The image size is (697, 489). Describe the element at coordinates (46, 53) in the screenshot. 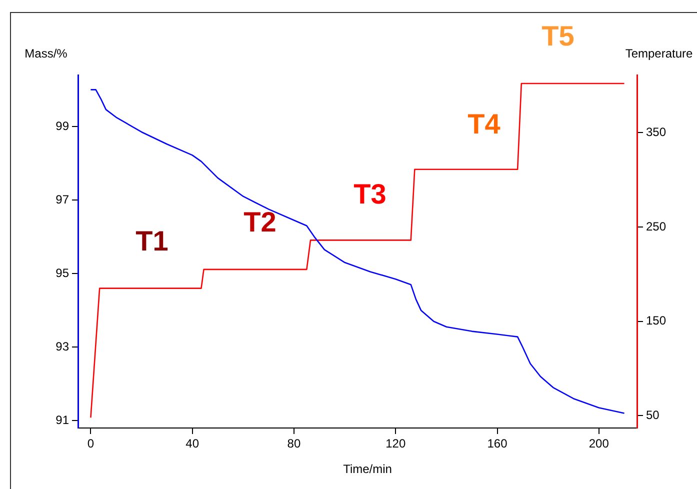

I see `y-axis-title: Mass/%` at that location.